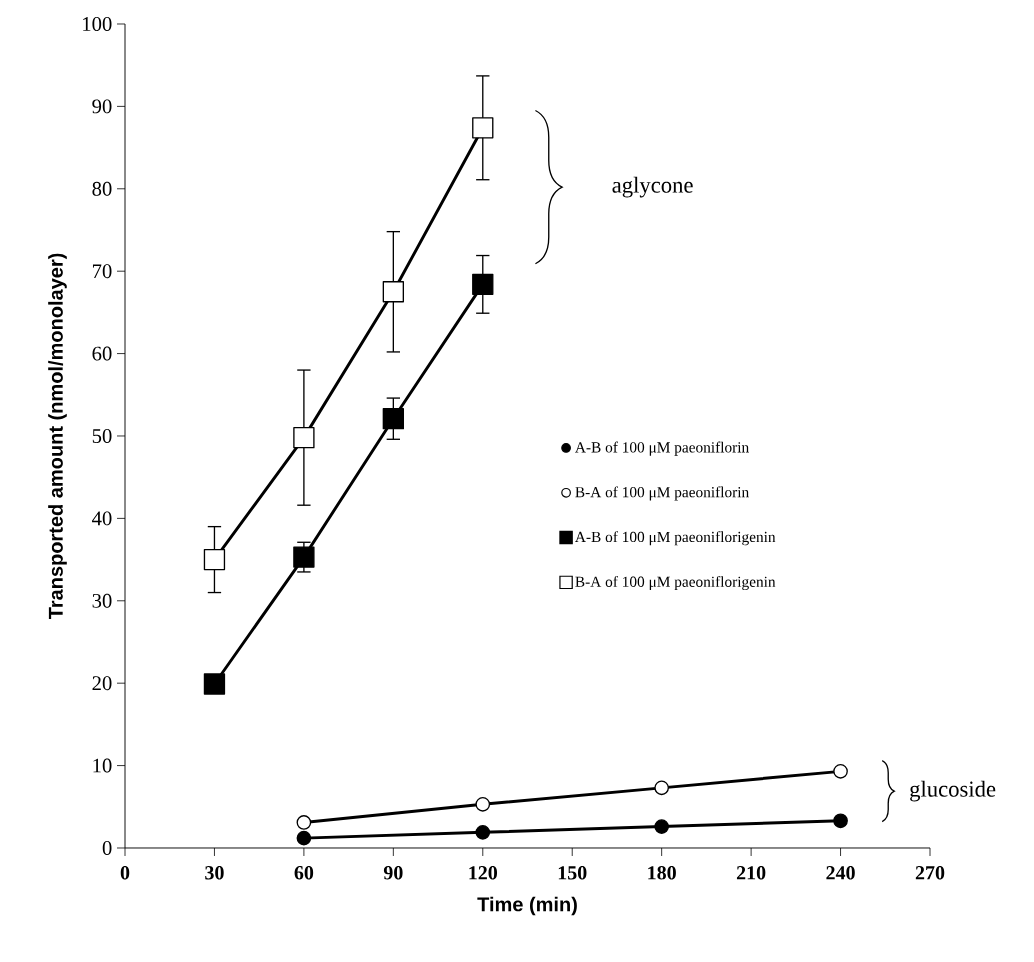 The width and height of the screenshot is (1034, 962). What do you see at coordinates (953, 791) in the screenshot?
I see `annotation: glucoside` at bounding box center [953, 791].